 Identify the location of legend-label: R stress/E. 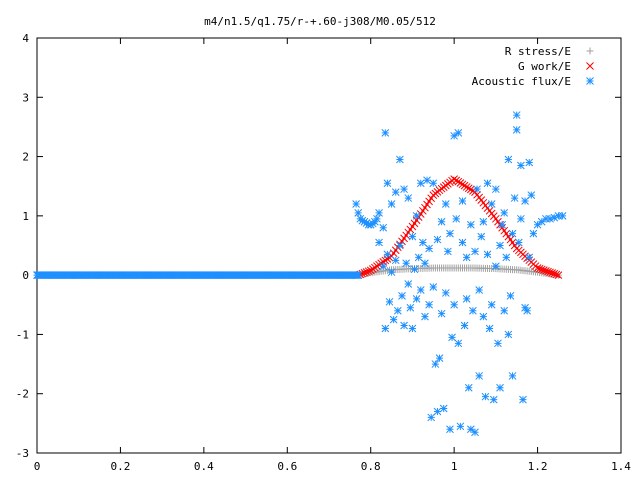
(538, 51).